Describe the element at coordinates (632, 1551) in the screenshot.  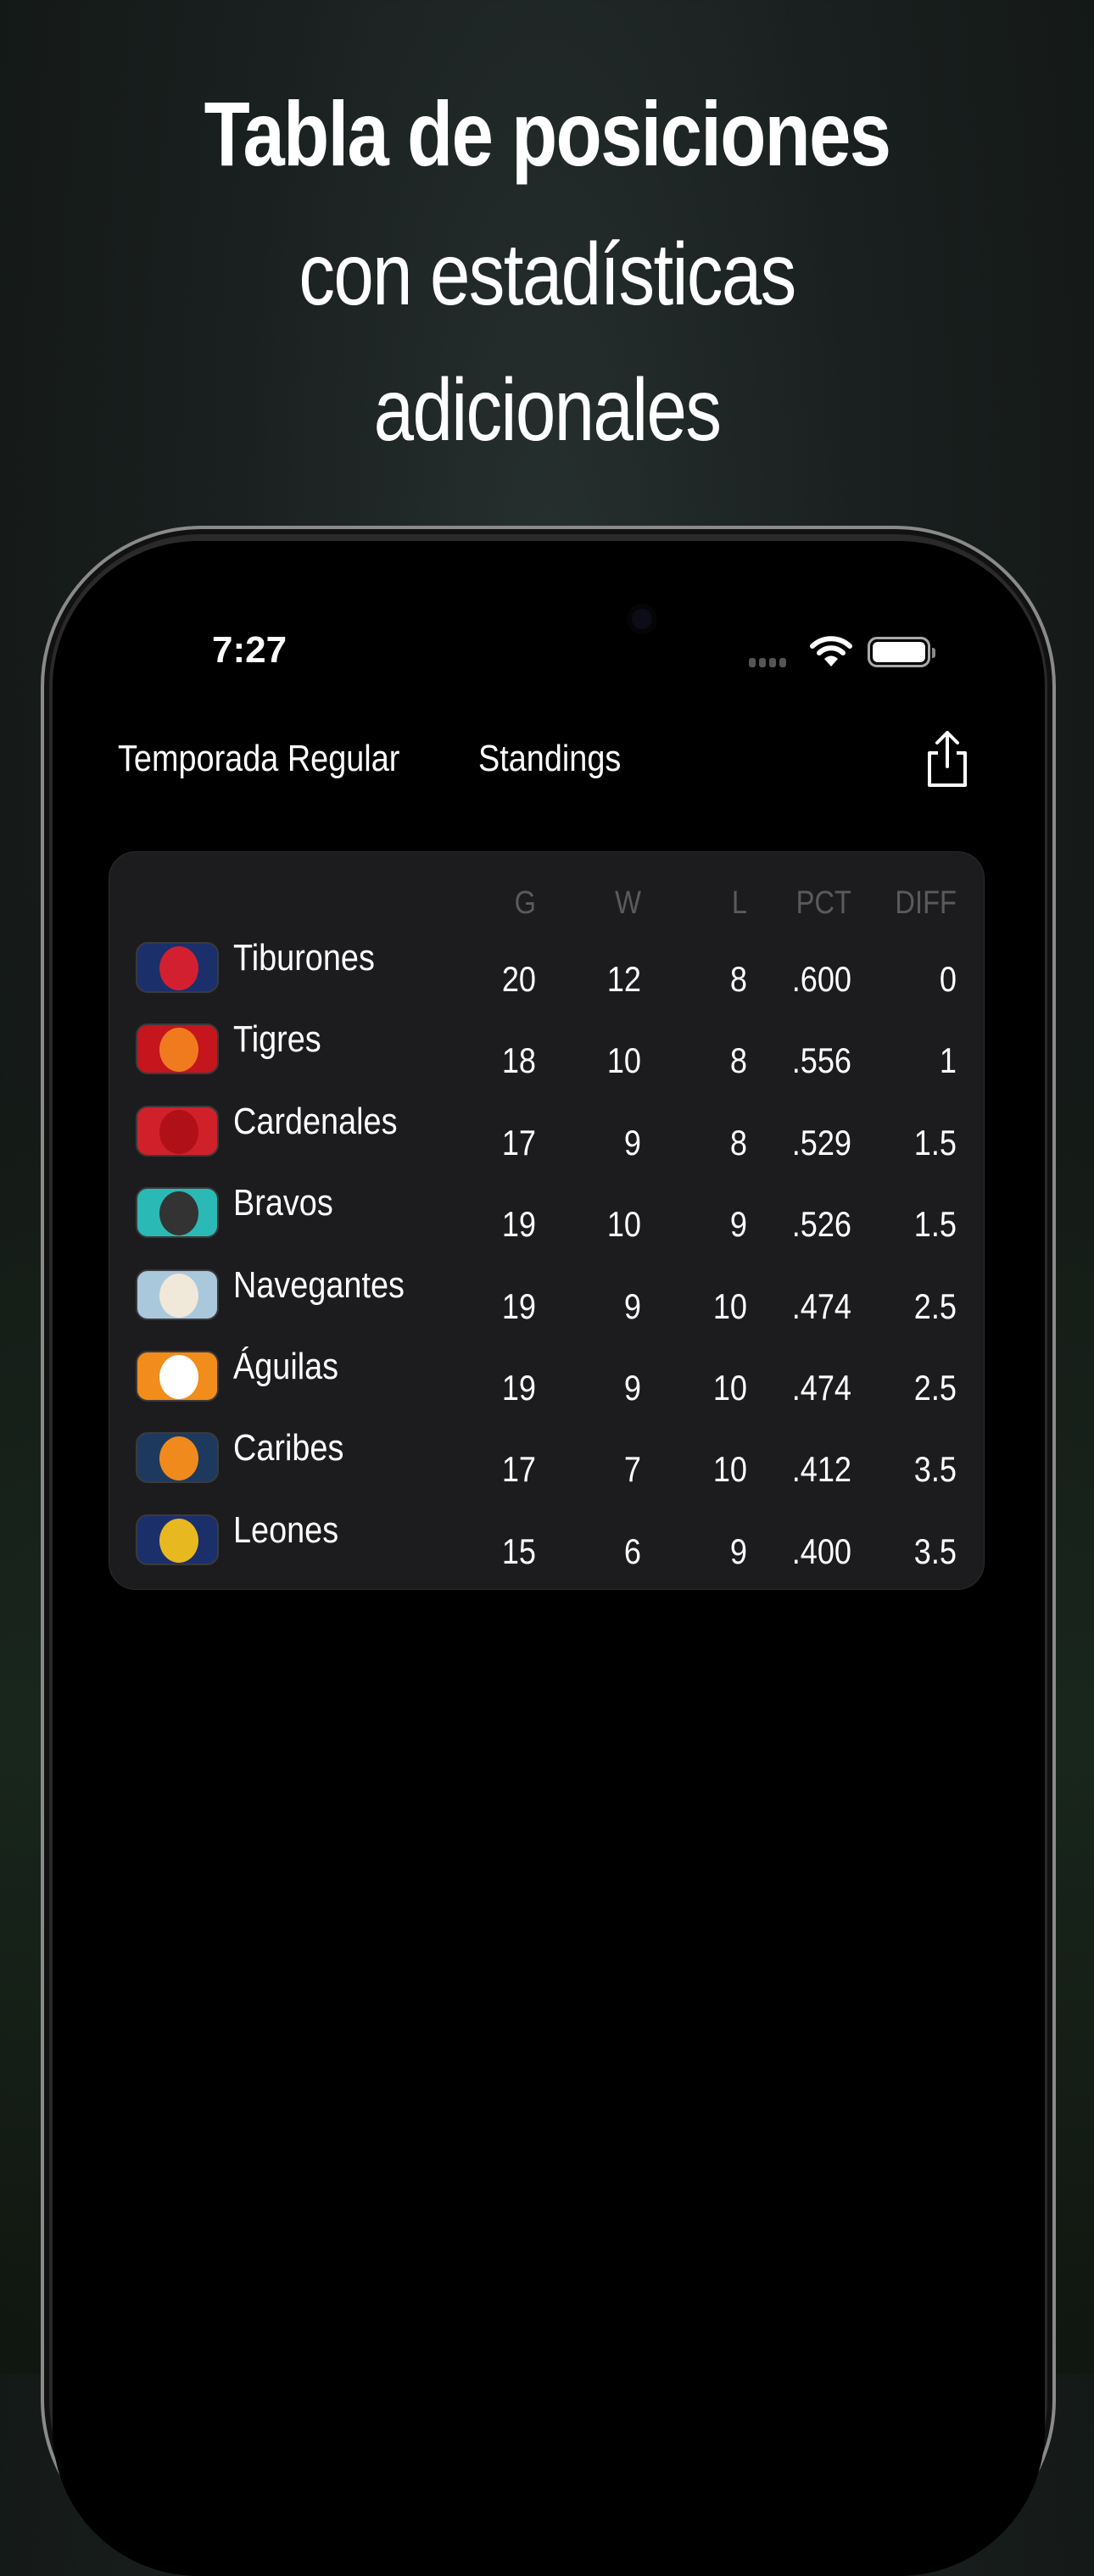
I see `stat-w: 6` at that location.